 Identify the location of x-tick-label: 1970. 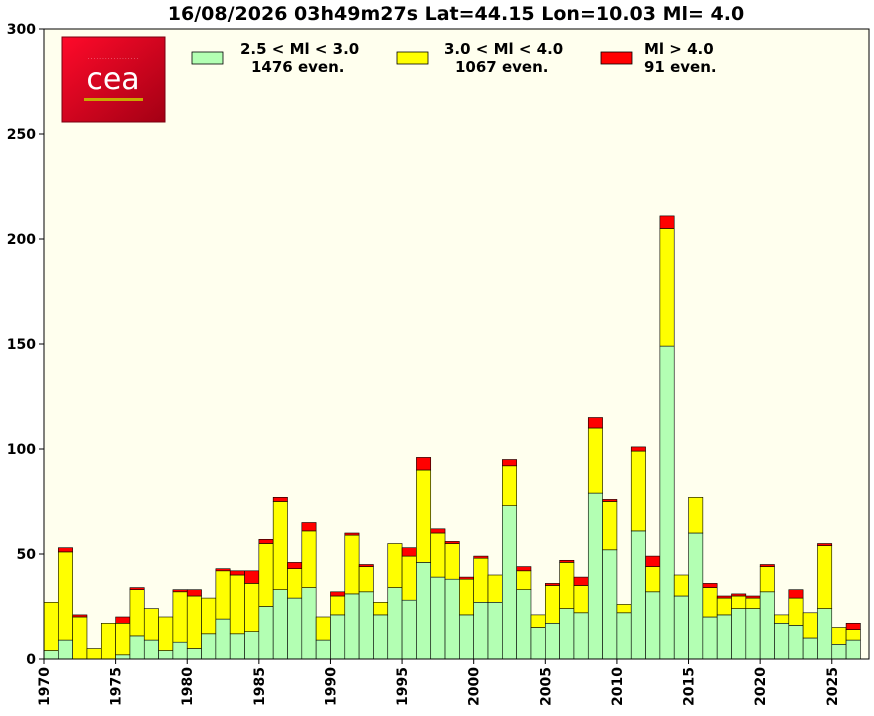
(45, 686).